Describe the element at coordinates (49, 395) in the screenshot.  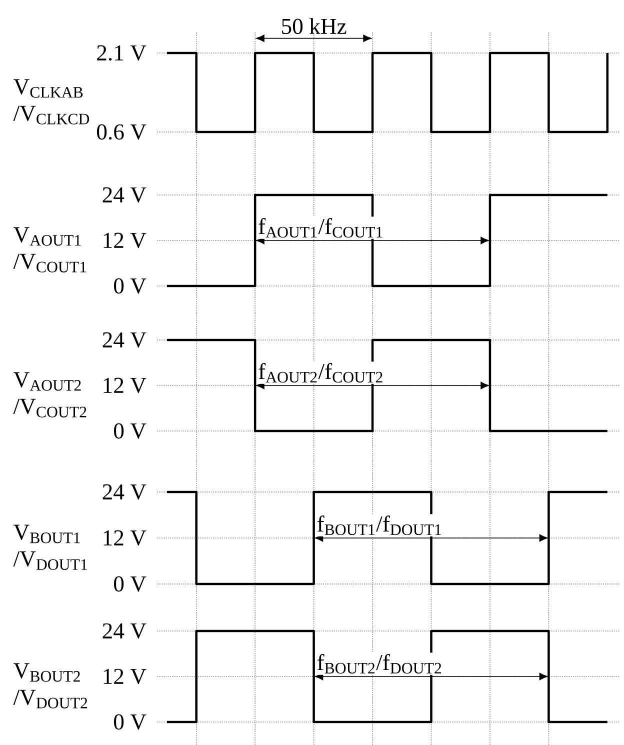
I see `y-axis-title: V$_{AOUT2}$ /V$_{COUT2}$` at that location.